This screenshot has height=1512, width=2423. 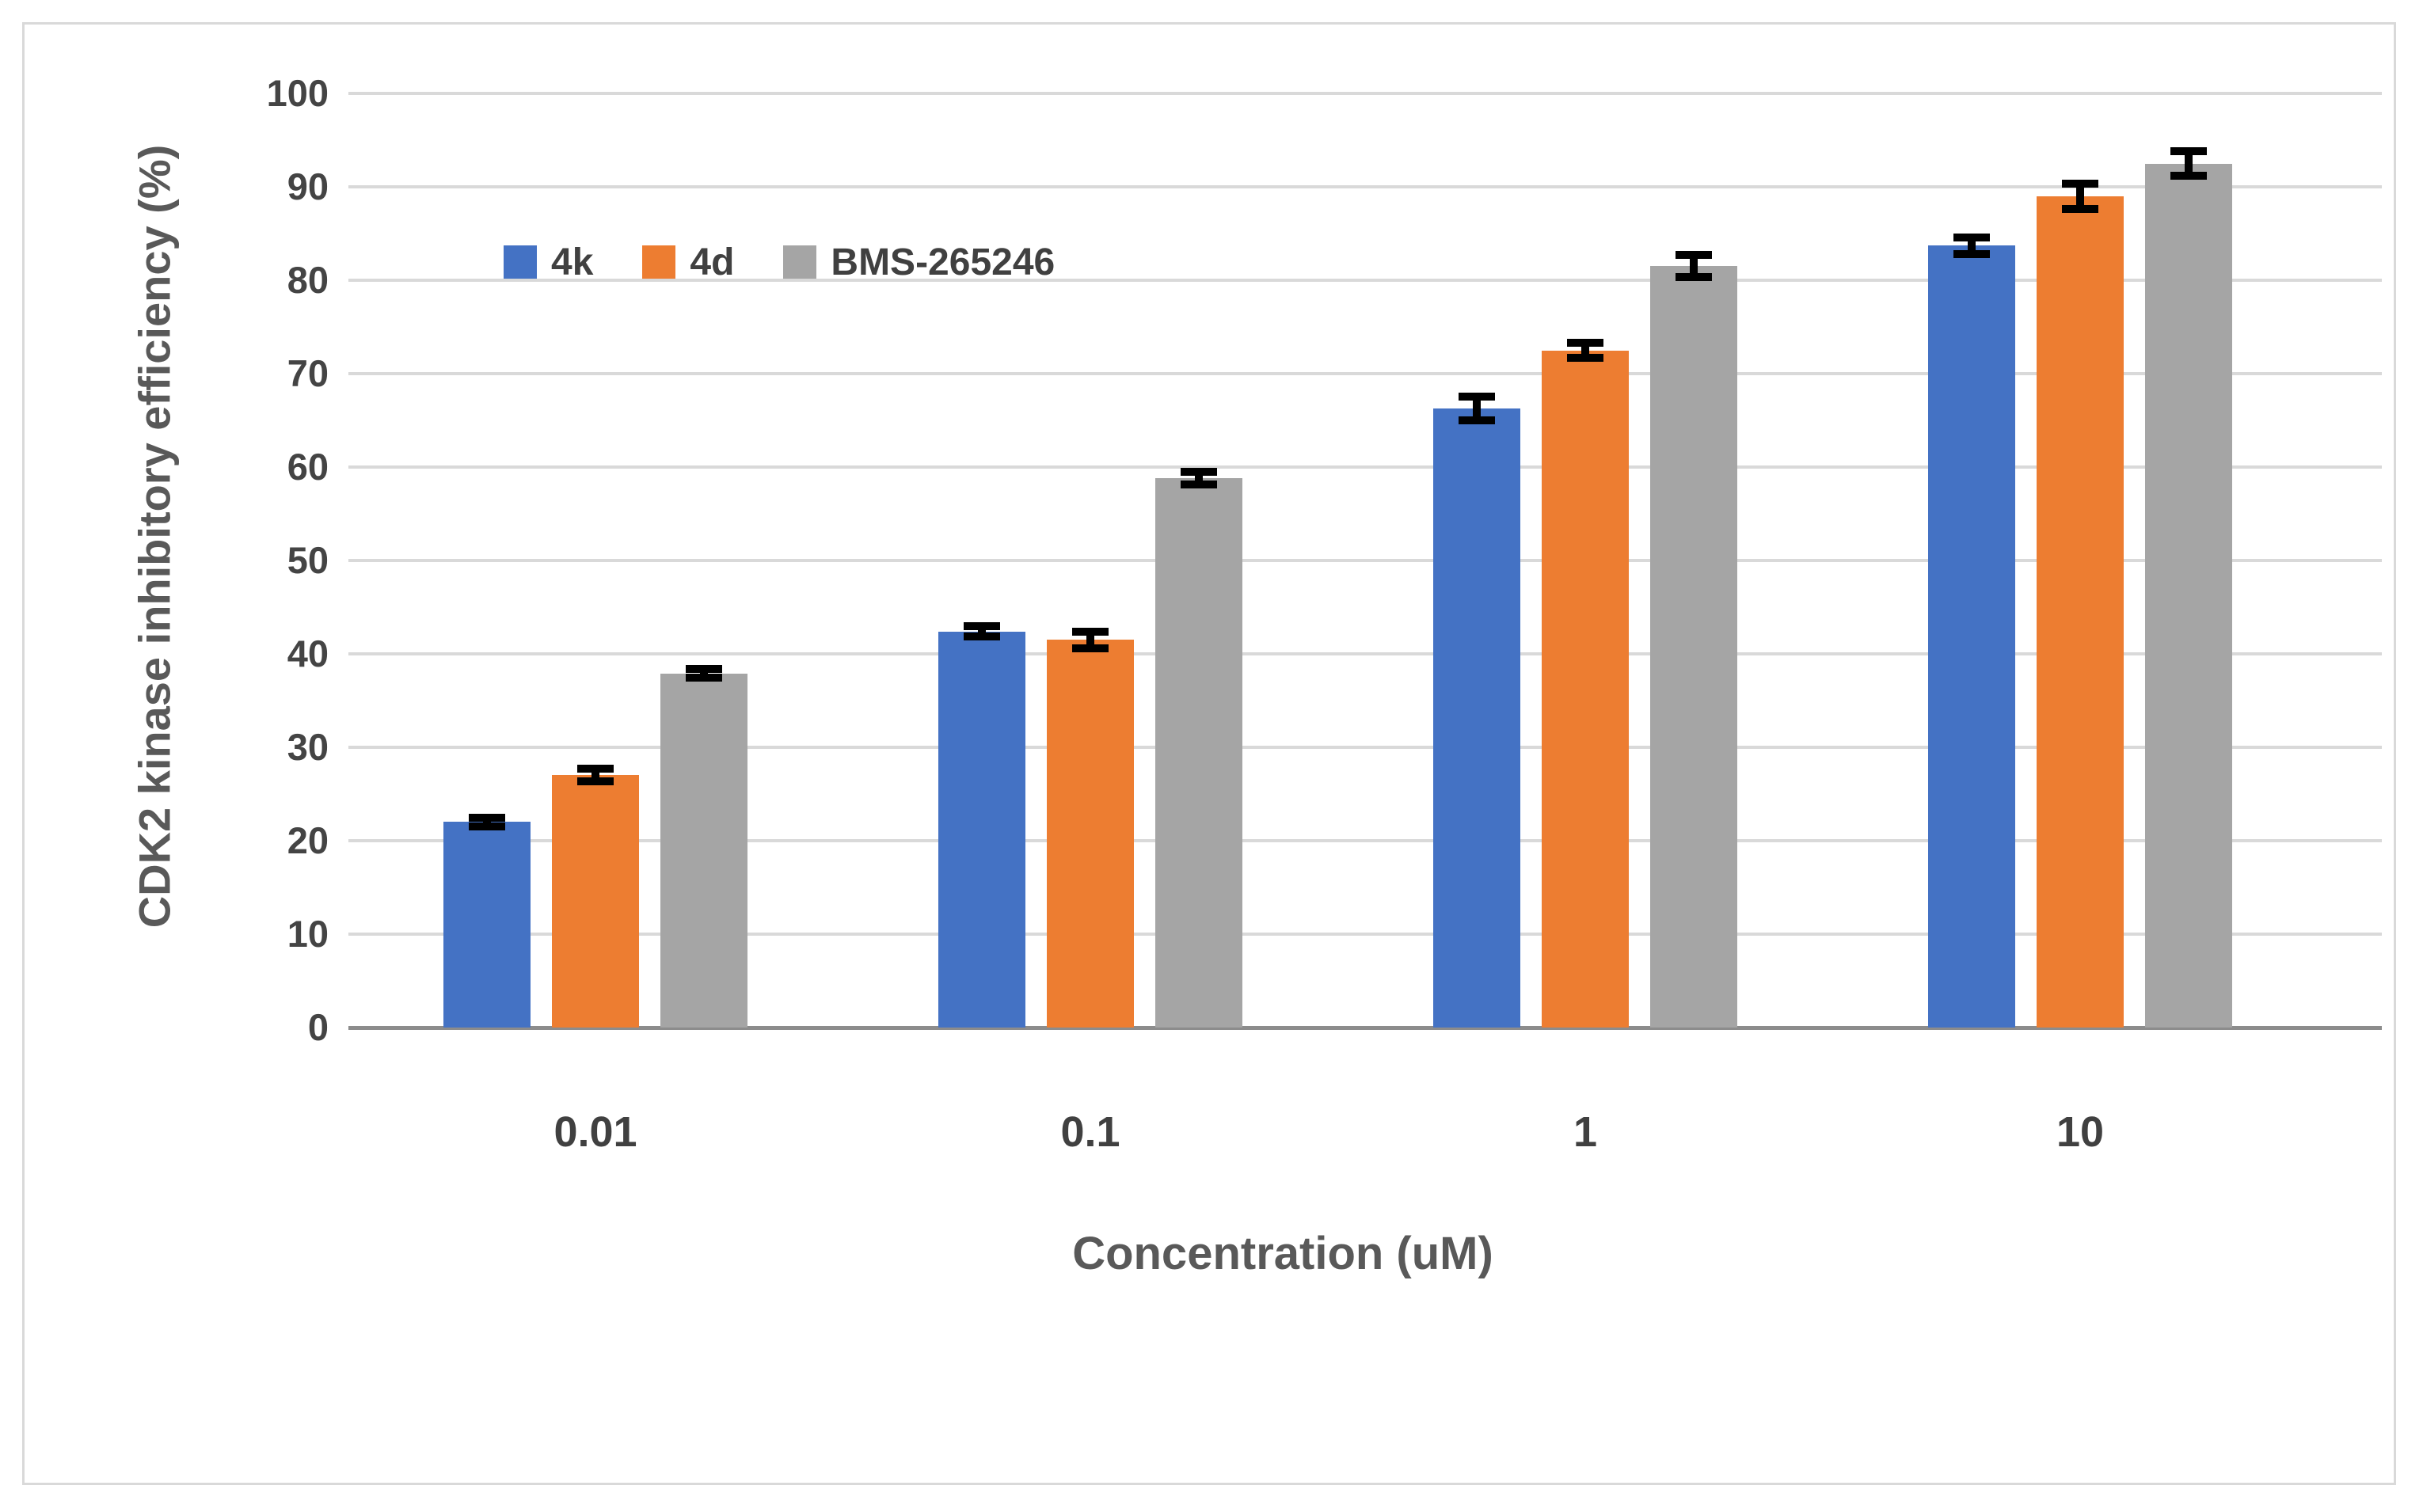 What do you see at coordinates (779, 263) in the screenshot?
I see `legend: 4k 4d BMS-265246` at bounding box center [779, 263].